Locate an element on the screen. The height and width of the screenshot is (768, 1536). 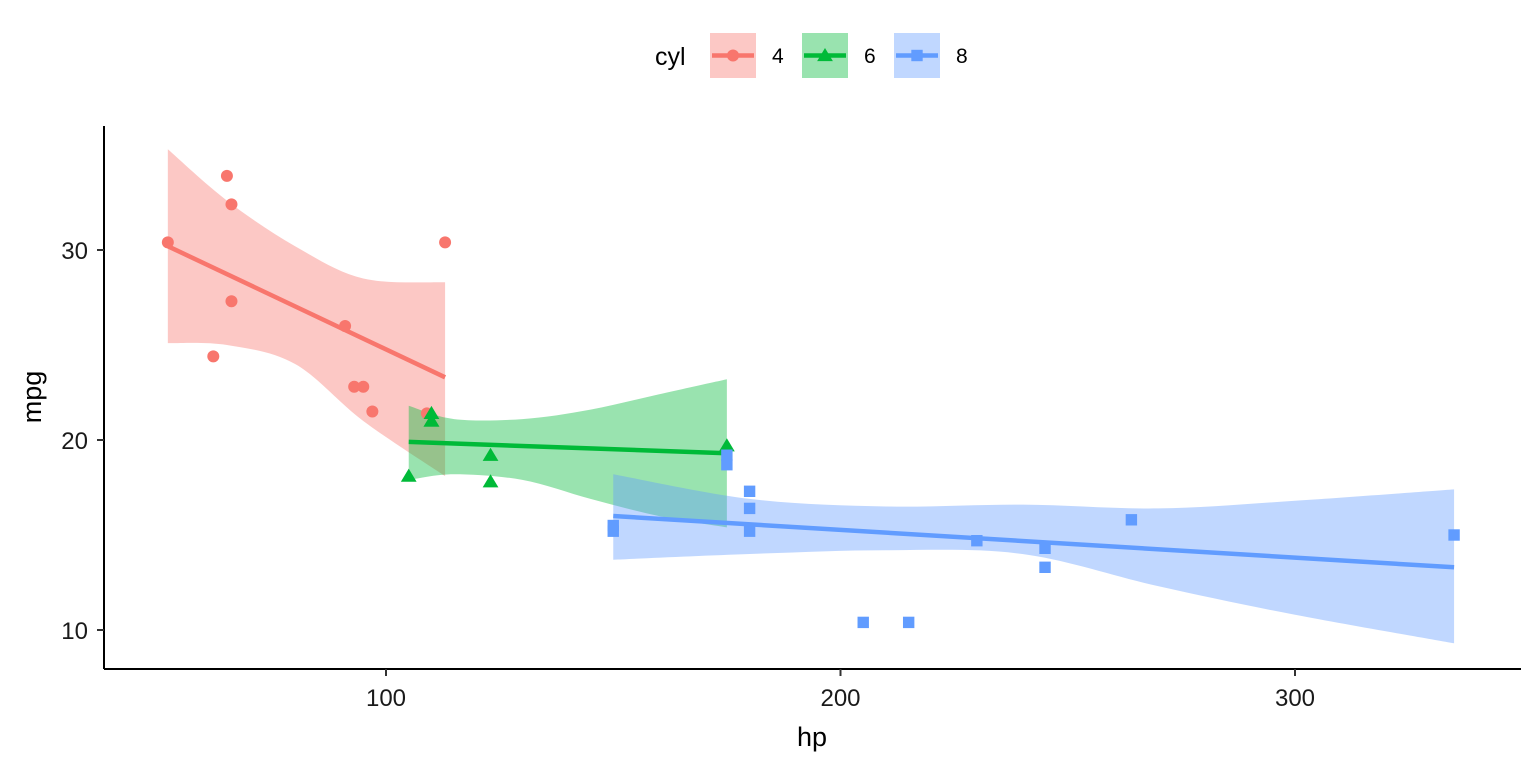
y-ticks: 10 20 30 is located at coordinates (82, 441).